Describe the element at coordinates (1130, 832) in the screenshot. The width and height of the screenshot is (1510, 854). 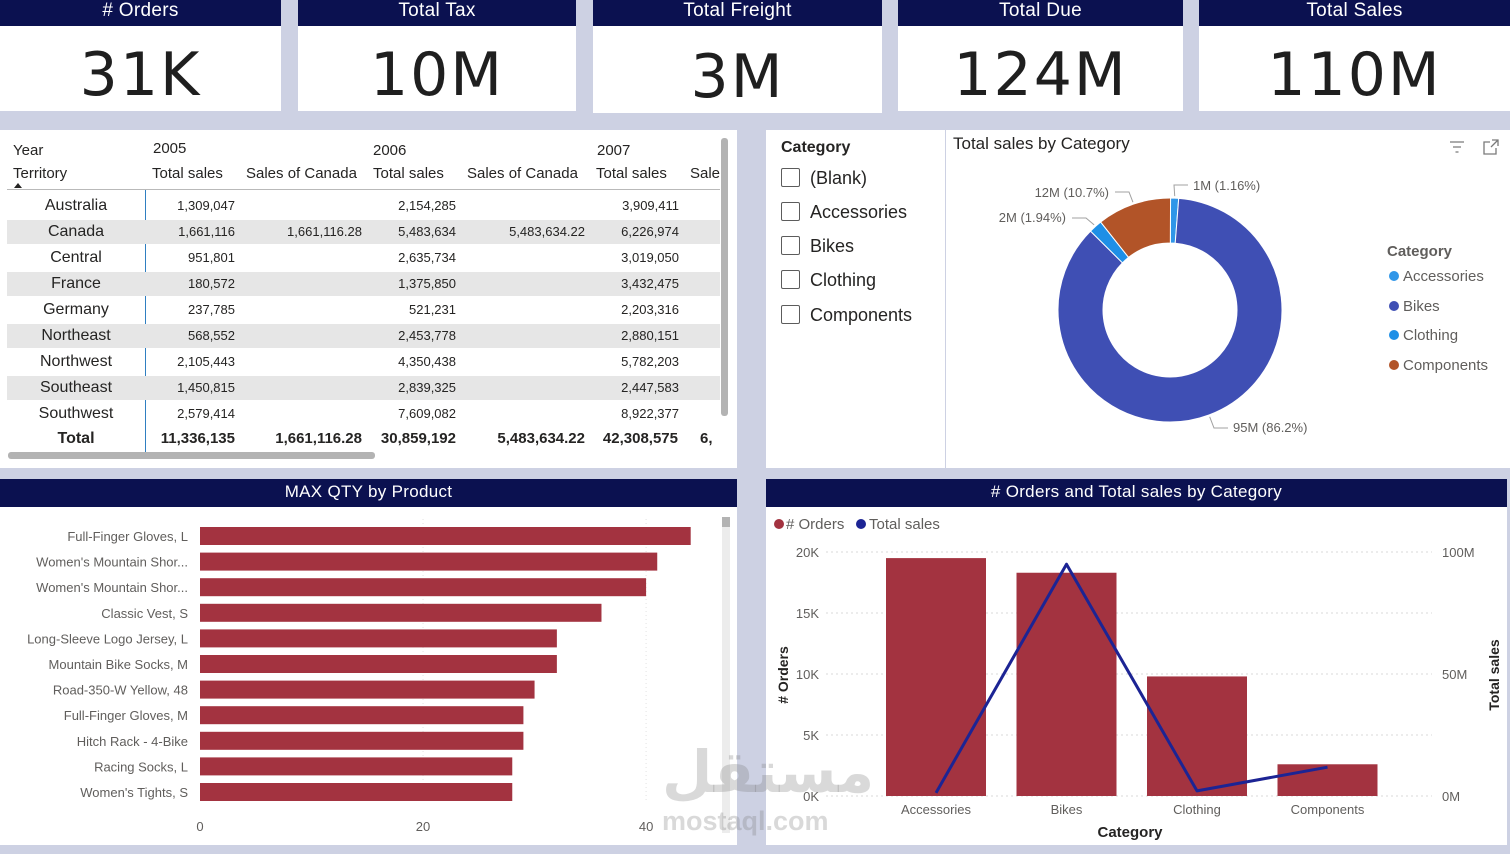
I see `x-axis-title: Category` at that location.